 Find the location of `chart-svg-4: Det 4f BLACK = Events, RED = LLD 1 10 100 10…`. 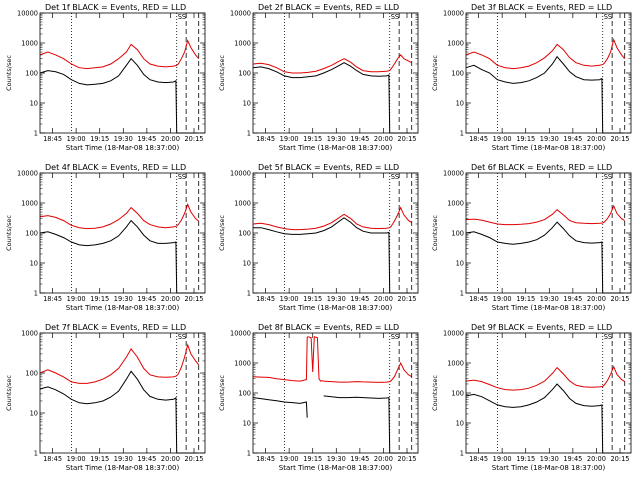

chart-svg-4: Det 4f BLACK = Events, RED = LLD 1 10 100 10… is located at coordinates (105, 237).